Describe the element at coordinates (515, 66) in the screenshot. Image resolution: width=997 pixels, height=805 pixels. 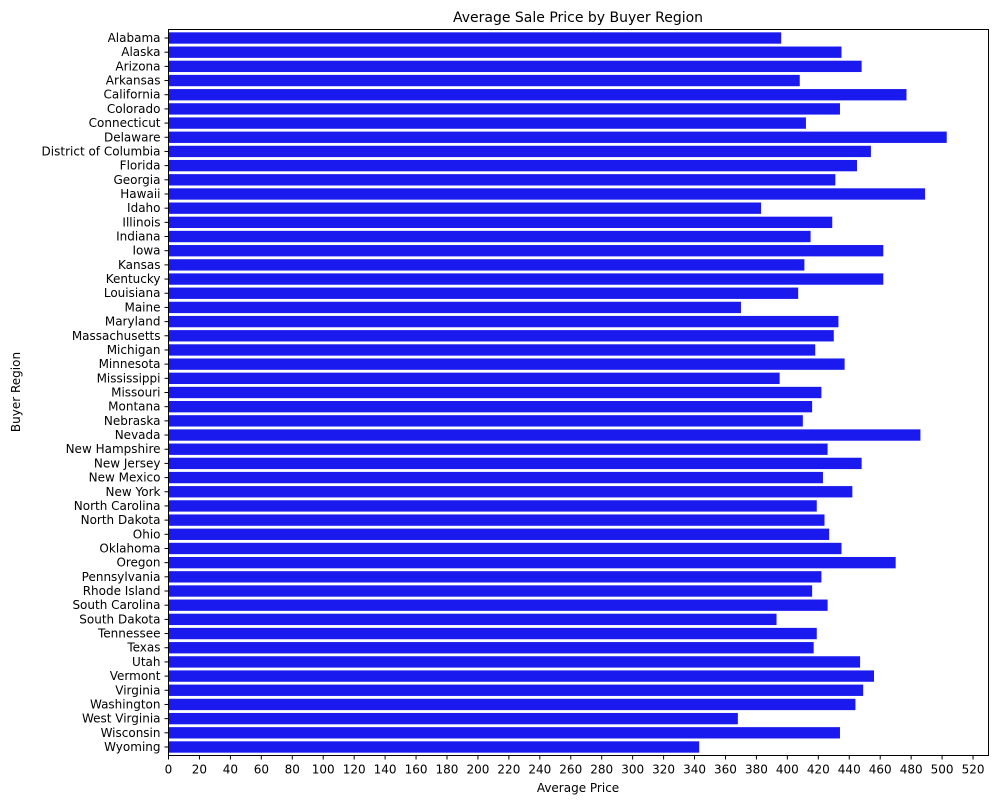
I see `bar-arizona` at that location.